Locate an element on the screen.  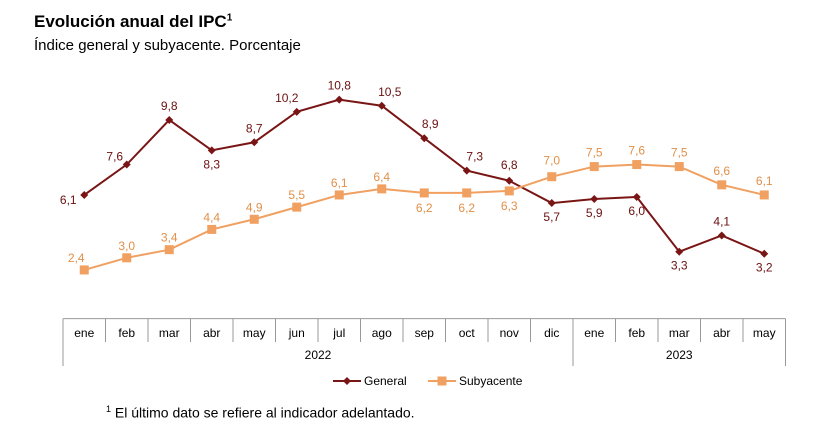
x-tick-label: jul is located at coordinates (338, 333).